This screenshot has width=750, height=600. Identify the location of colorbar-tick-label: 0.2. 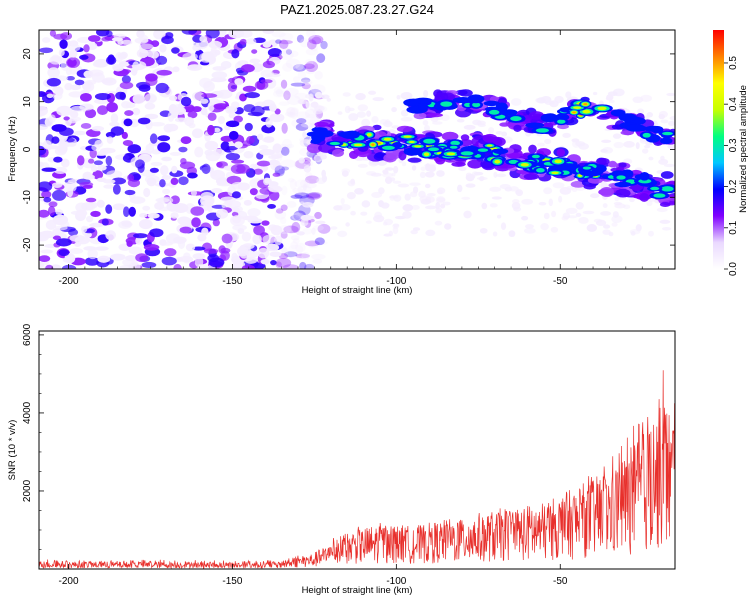
(733, 186).